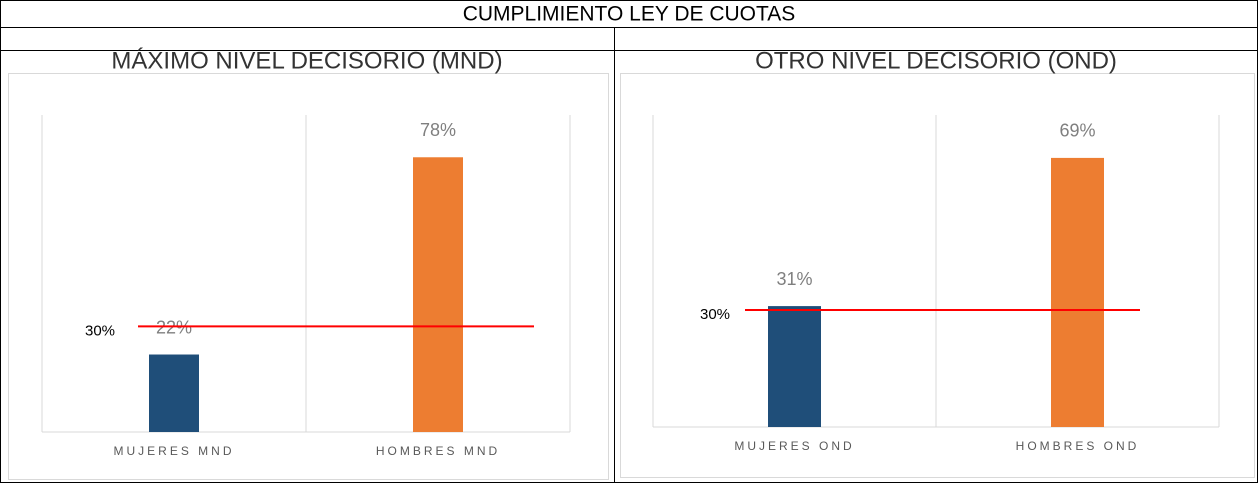  I want to click on chart-title: MÁXIMO NIVEL DECISORIO (MND), so click(306, 60).